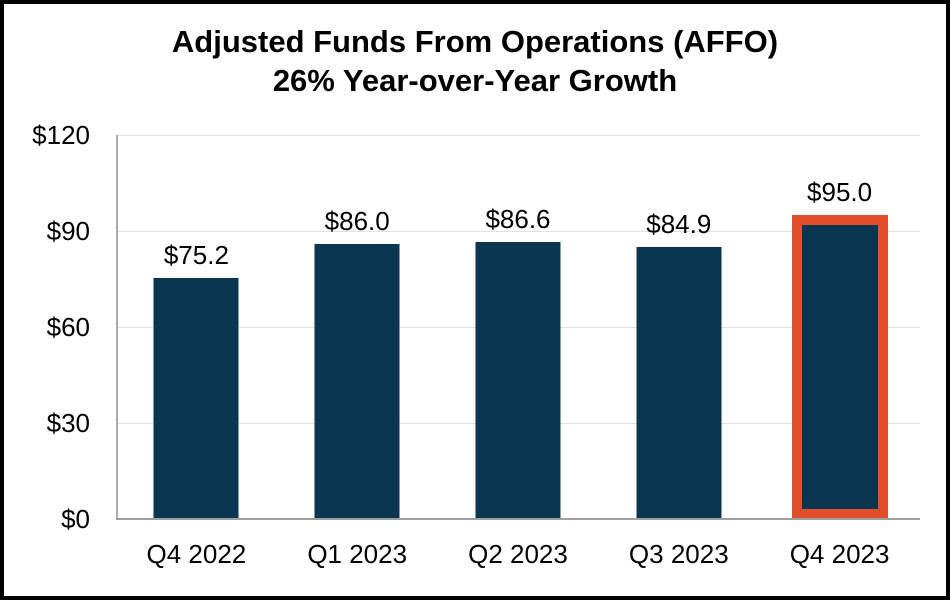 This screenshot has height=600, width=950. What do you see at coordinates (357, 220) in the screenshot?
I see `bar-value-label: $86.0` at bounding box center [357, 220].